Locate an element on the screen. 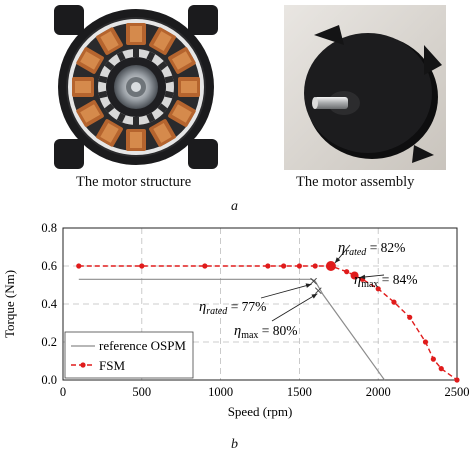 This screenshot has height=454, width=474. y-tick-label: 0.8 is located at coordinates (49, 228).